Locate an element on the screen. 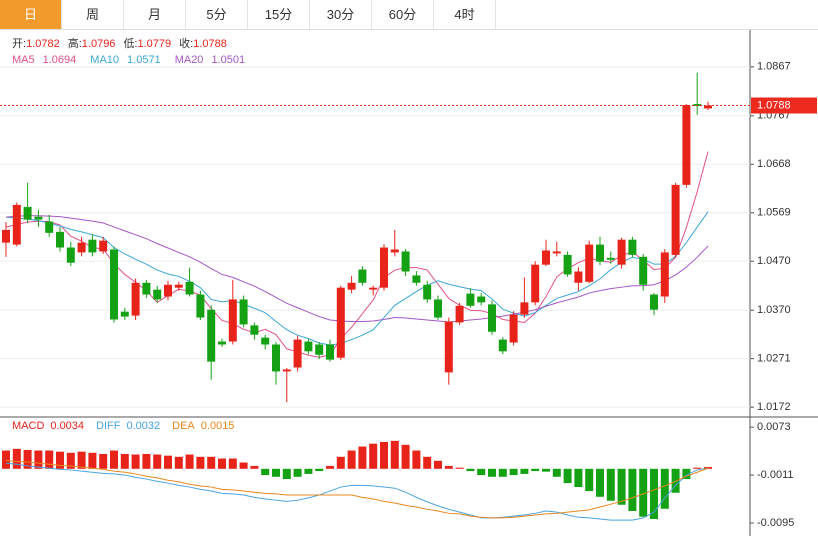 Image resolution: width=818 pixels, height=536 pixels. ohlc-label: 收: is located at coordinates (186, 43).